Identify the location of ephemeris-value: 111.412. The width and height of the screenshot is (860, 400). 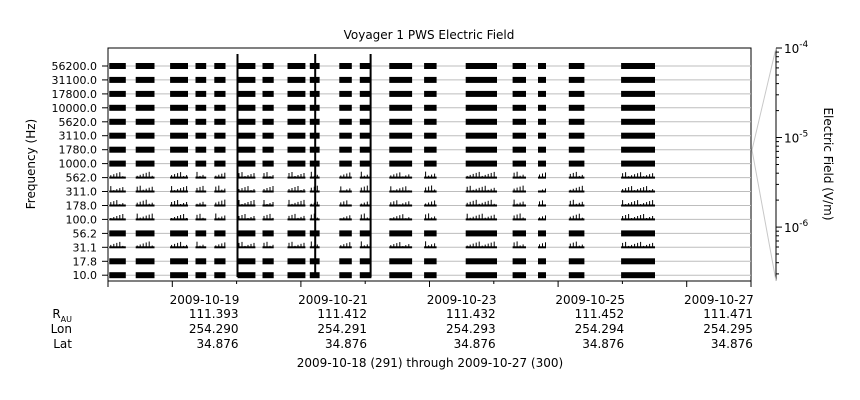
(342, 314).